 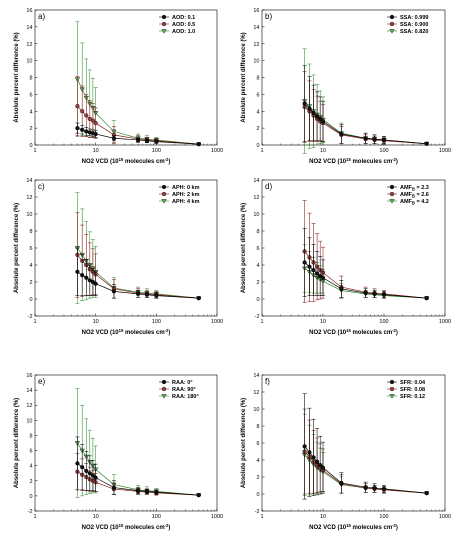 What do you see at coordinates (183, 25) in the screenshot?
I see `legend-entry: AOD: 0.5` at bounding box center [183, 25].